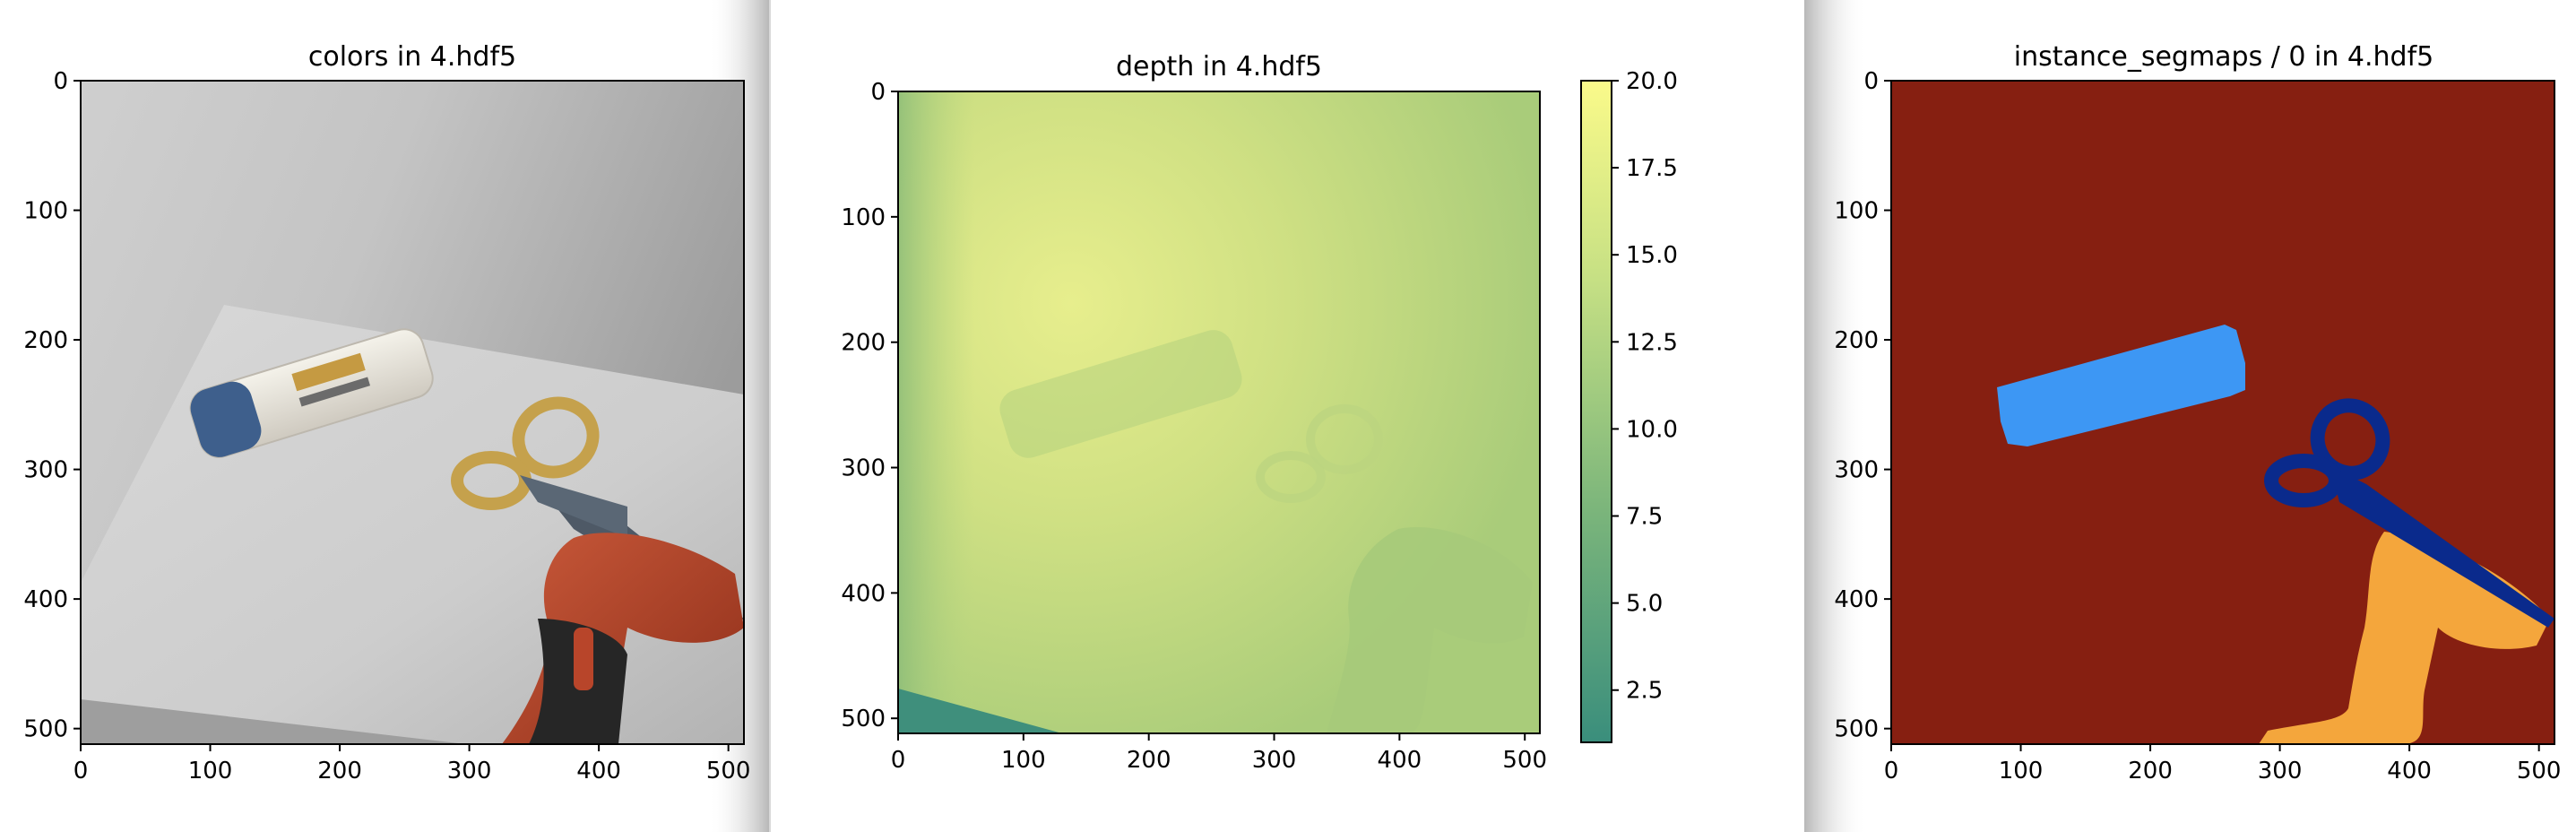 The height and width of the screenshot is (832, 2576). Describe the element at coordinates (1835, 416) in the screenshot. I see `panel-separator-right` at that location.